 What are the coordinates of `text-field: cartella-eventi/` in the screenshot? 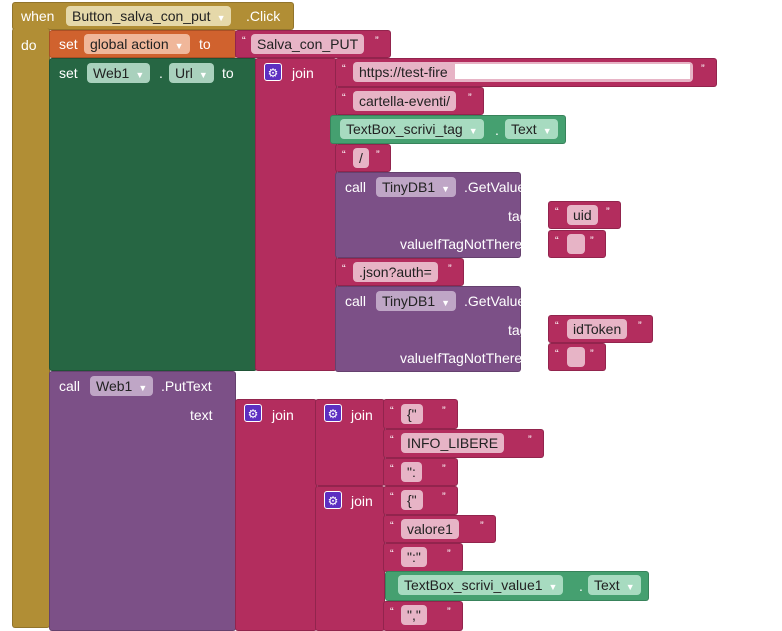 It's located at (405, 101).